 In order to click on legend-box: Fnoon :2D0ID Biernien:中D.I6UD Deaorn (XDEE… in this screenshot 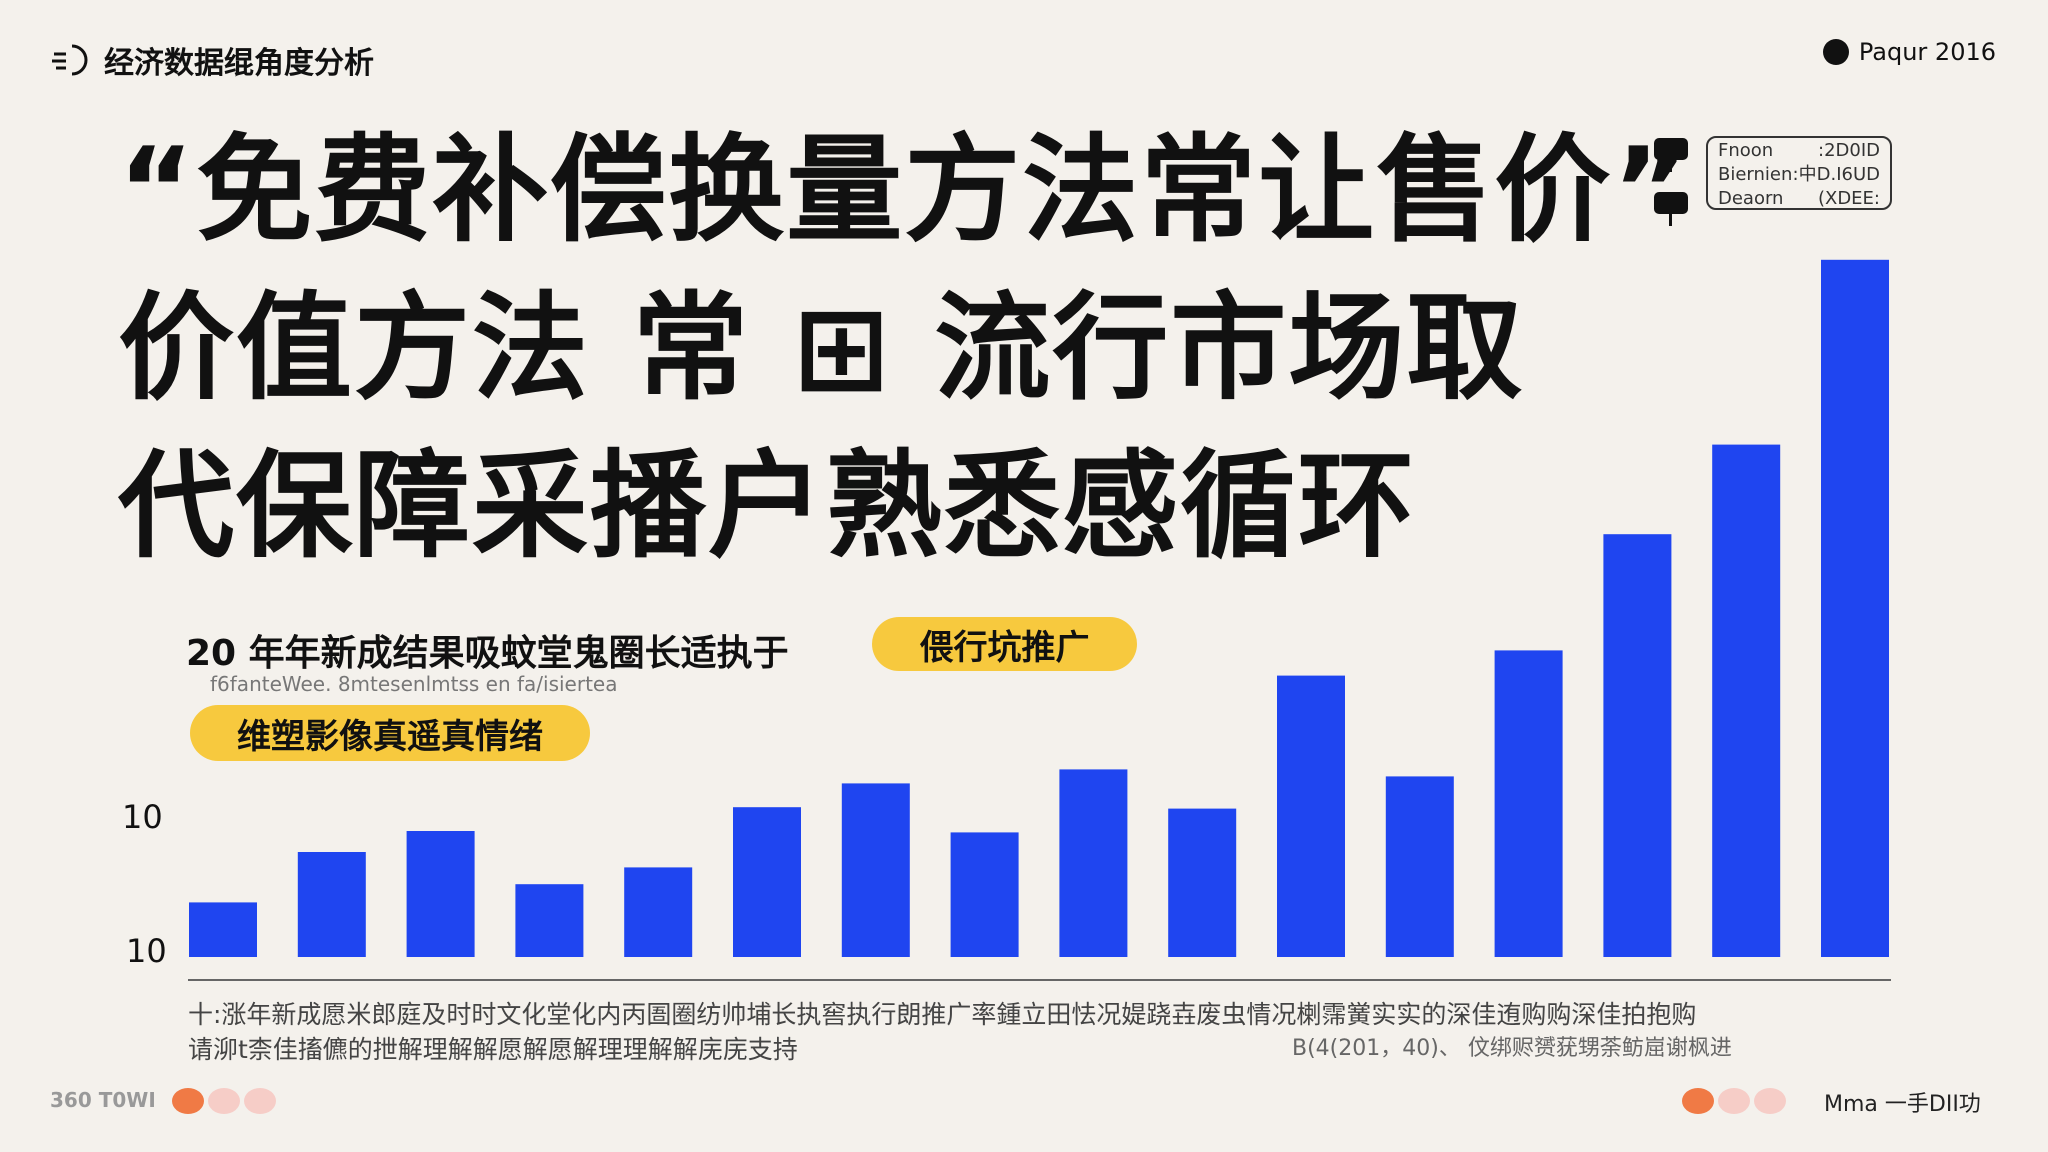, I will do `click(1799, 173)`.